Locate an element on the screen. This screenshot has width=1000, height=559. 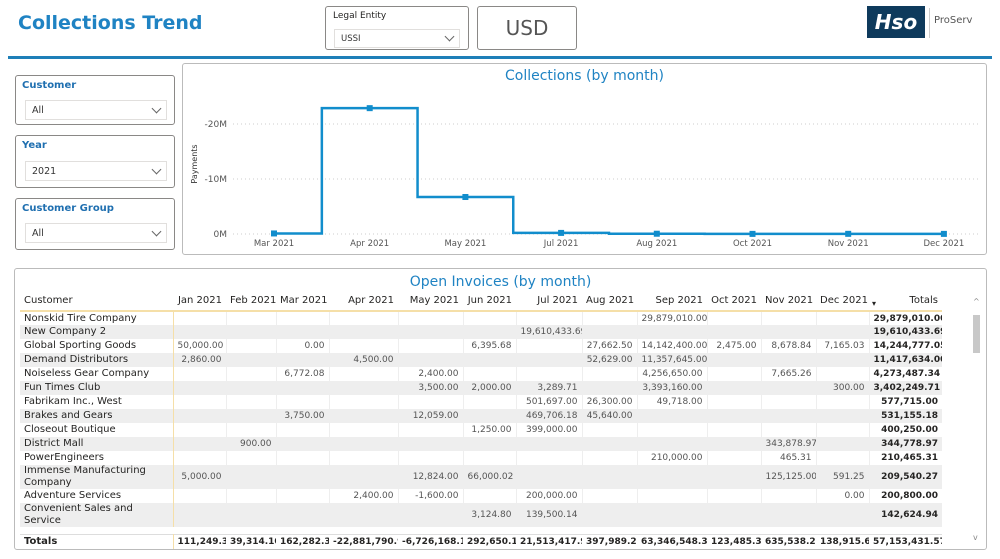
table-row: New Company 2 19,610,433.69 19,610,433.69 is located at coordinates (481, 332).